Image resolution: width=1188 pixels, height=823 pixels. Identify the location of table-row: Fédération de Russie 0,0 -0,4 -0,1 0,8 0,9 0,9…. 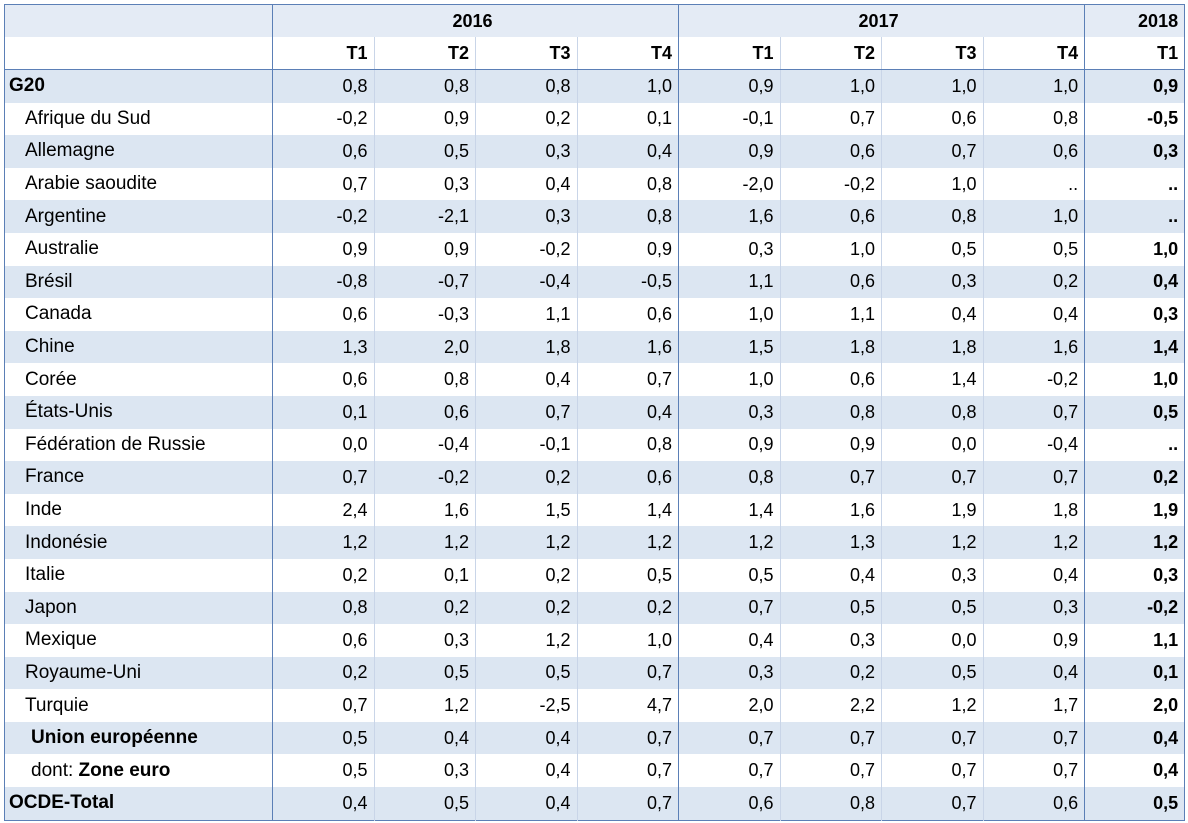
(594, 445).